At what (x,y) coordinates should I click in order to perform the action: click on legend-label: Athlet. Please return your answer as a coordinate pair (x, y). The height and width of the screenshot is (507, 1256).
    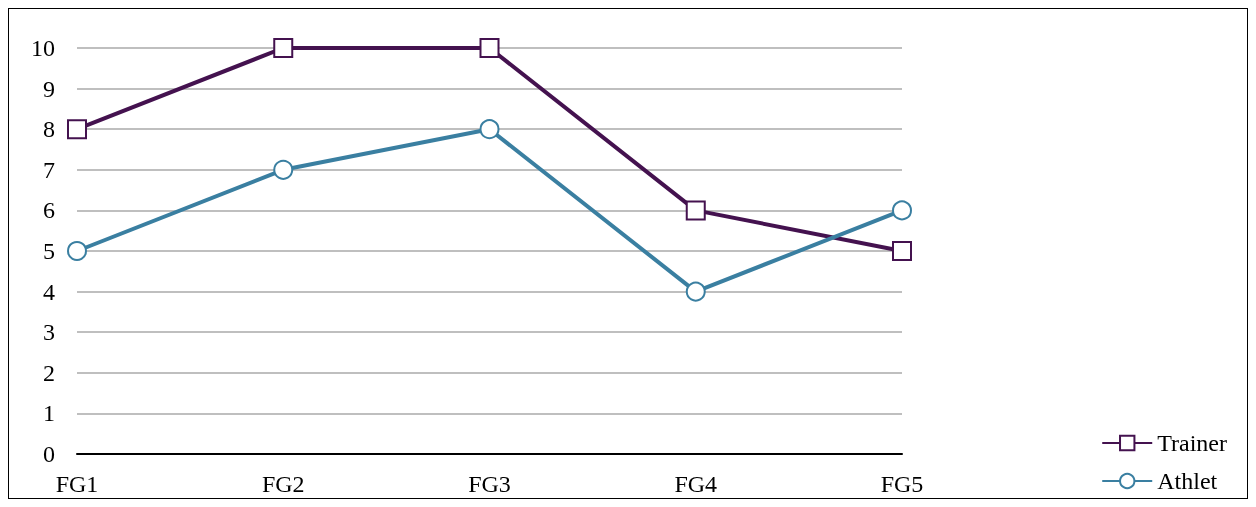
    Looking at the image, I should click on (1187, 481).